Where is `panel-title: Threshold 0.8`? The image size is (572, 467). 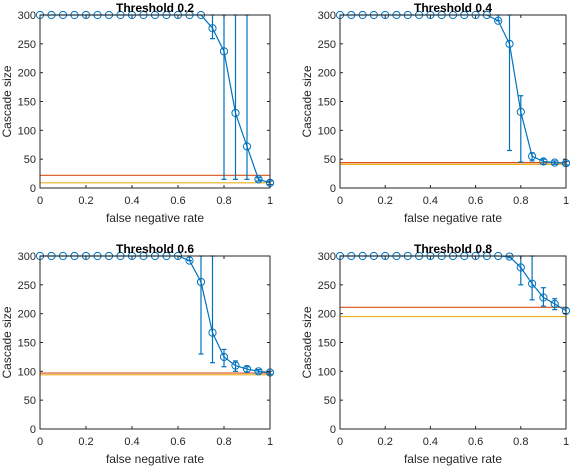
panel-title: Threshold 0.8 is located at coordinates (453, 249).